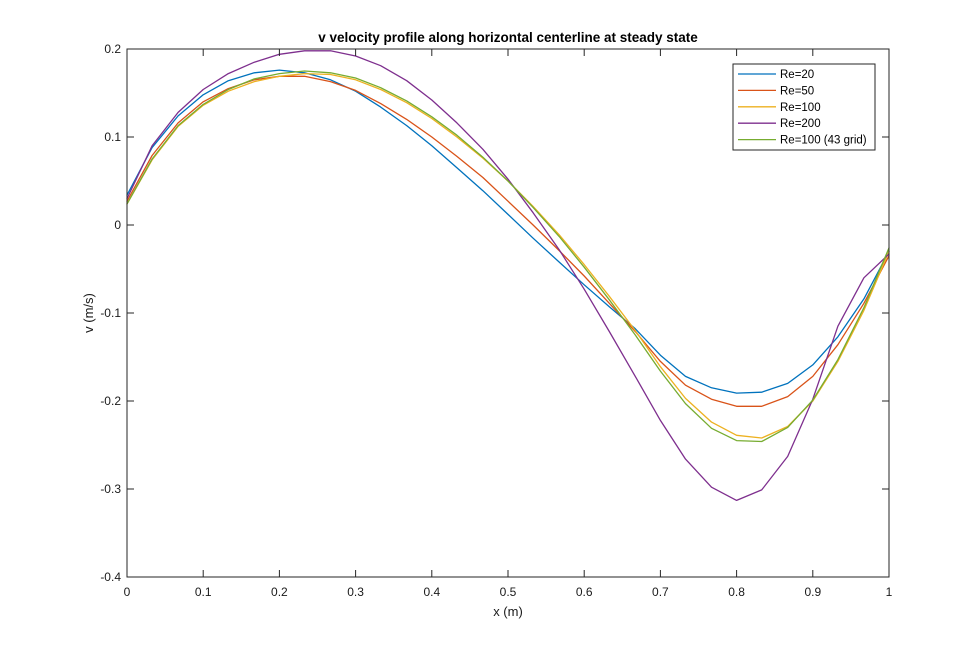 The height and width of the screenshot is (648, 980). What do you see at coordinates (110, 577) in the screenshot?
I see `y-tick-label: -0.4` at bounding box center [110, 577].